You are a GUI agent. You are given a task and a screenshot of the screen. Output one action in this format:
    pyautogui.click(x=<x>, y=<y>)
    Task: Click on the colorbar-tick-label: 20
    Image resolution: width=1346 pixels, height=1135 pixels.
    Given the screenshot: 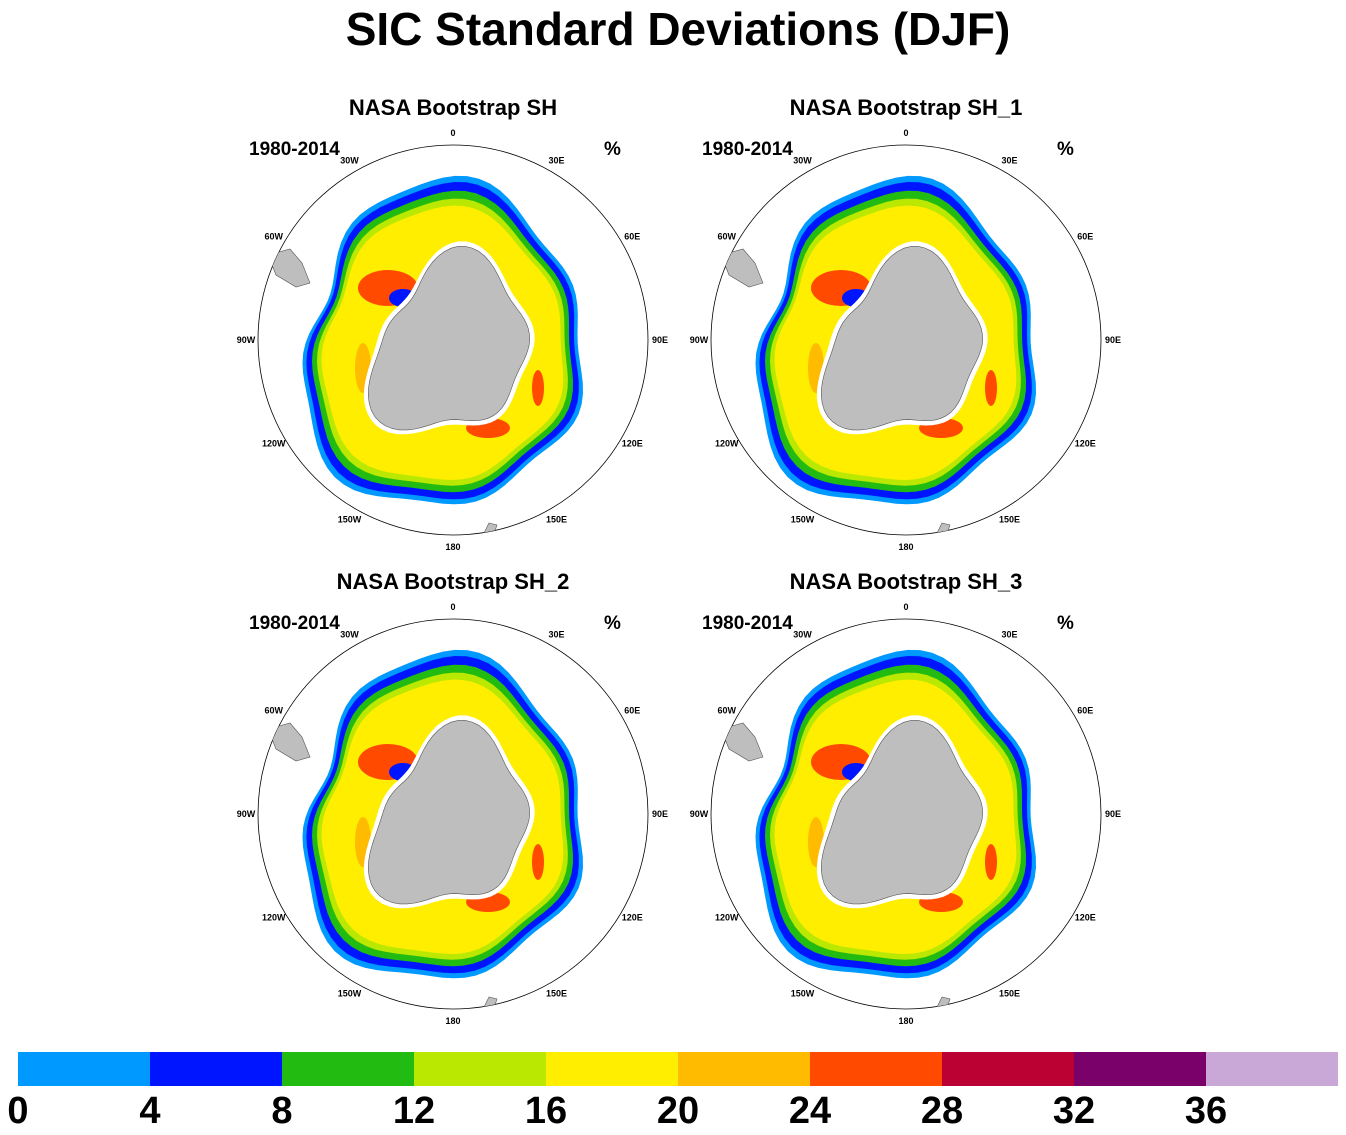 What is the action you would take?
    pyautogui.click(x=678, y=1111)
    